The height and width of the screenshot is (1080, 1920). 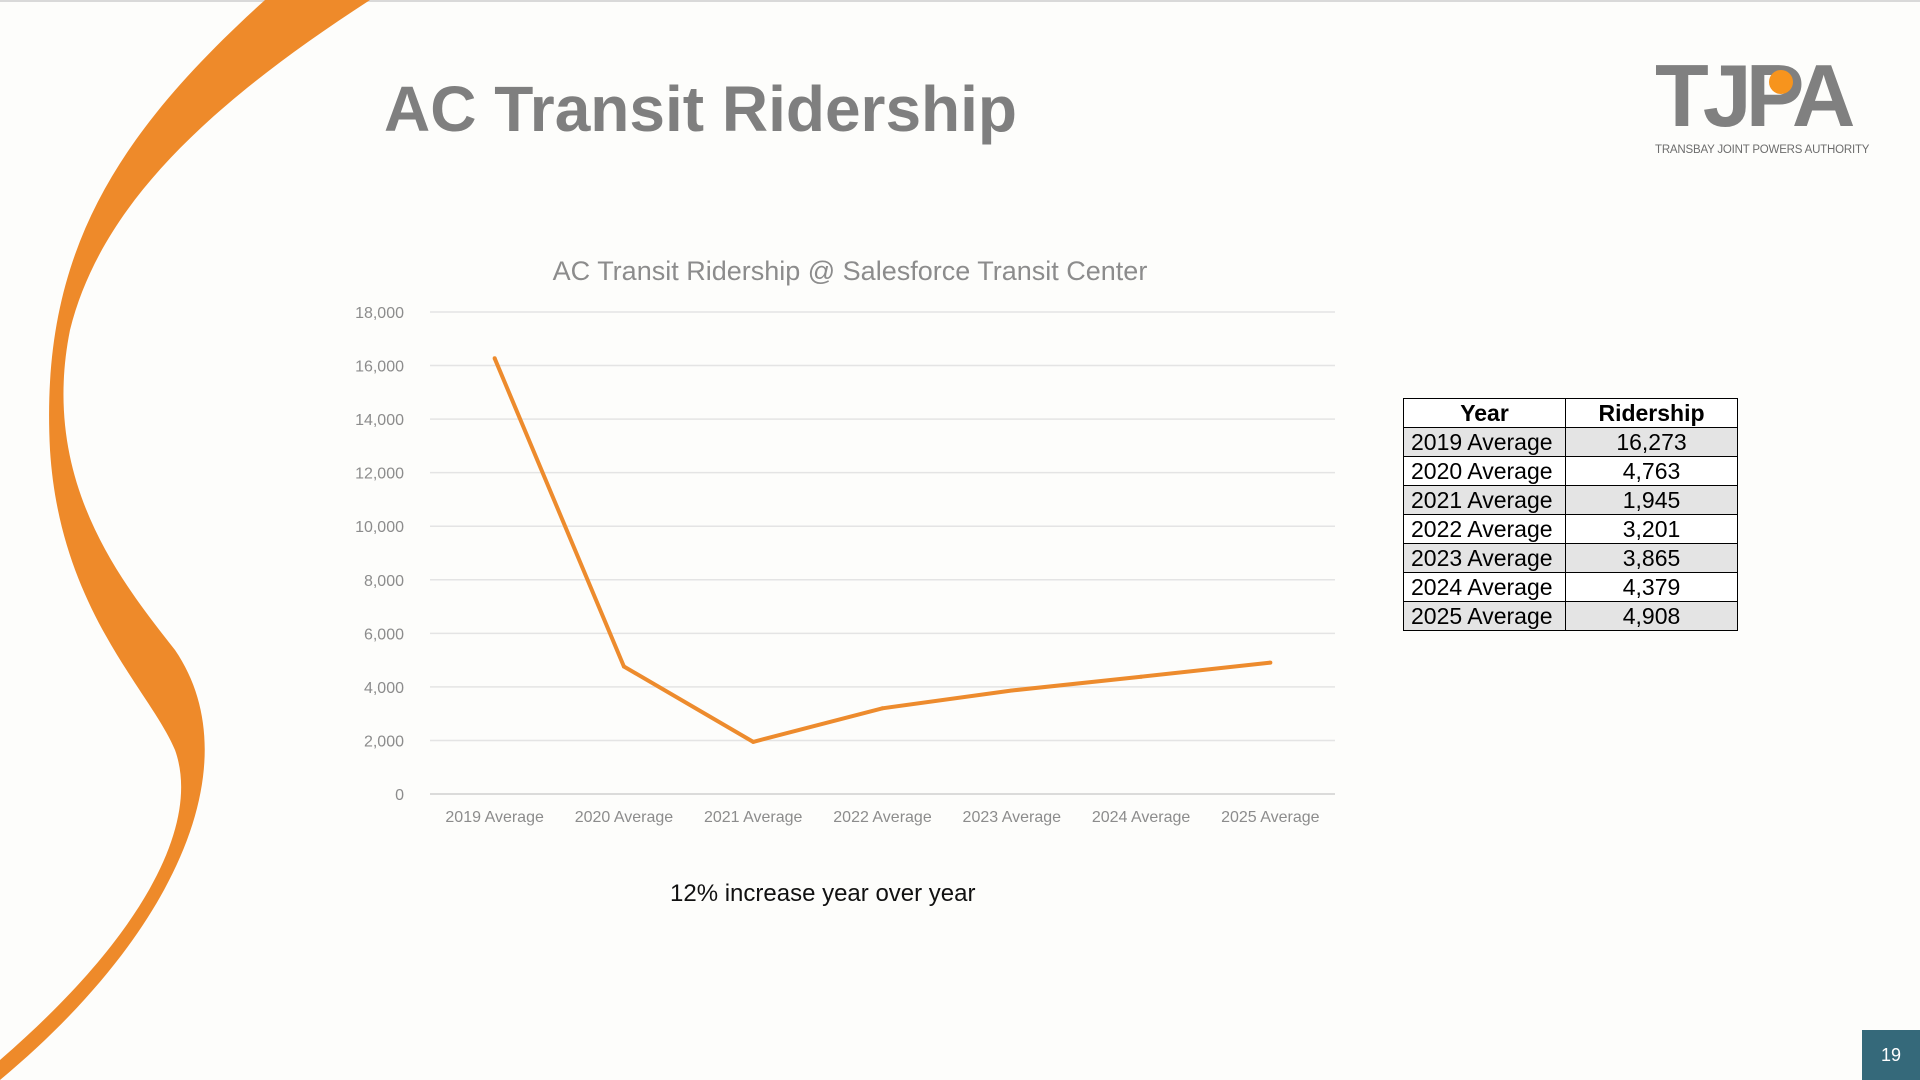 I want to click on x-tick-label: 2022 Average, so click(x=882, y=817).